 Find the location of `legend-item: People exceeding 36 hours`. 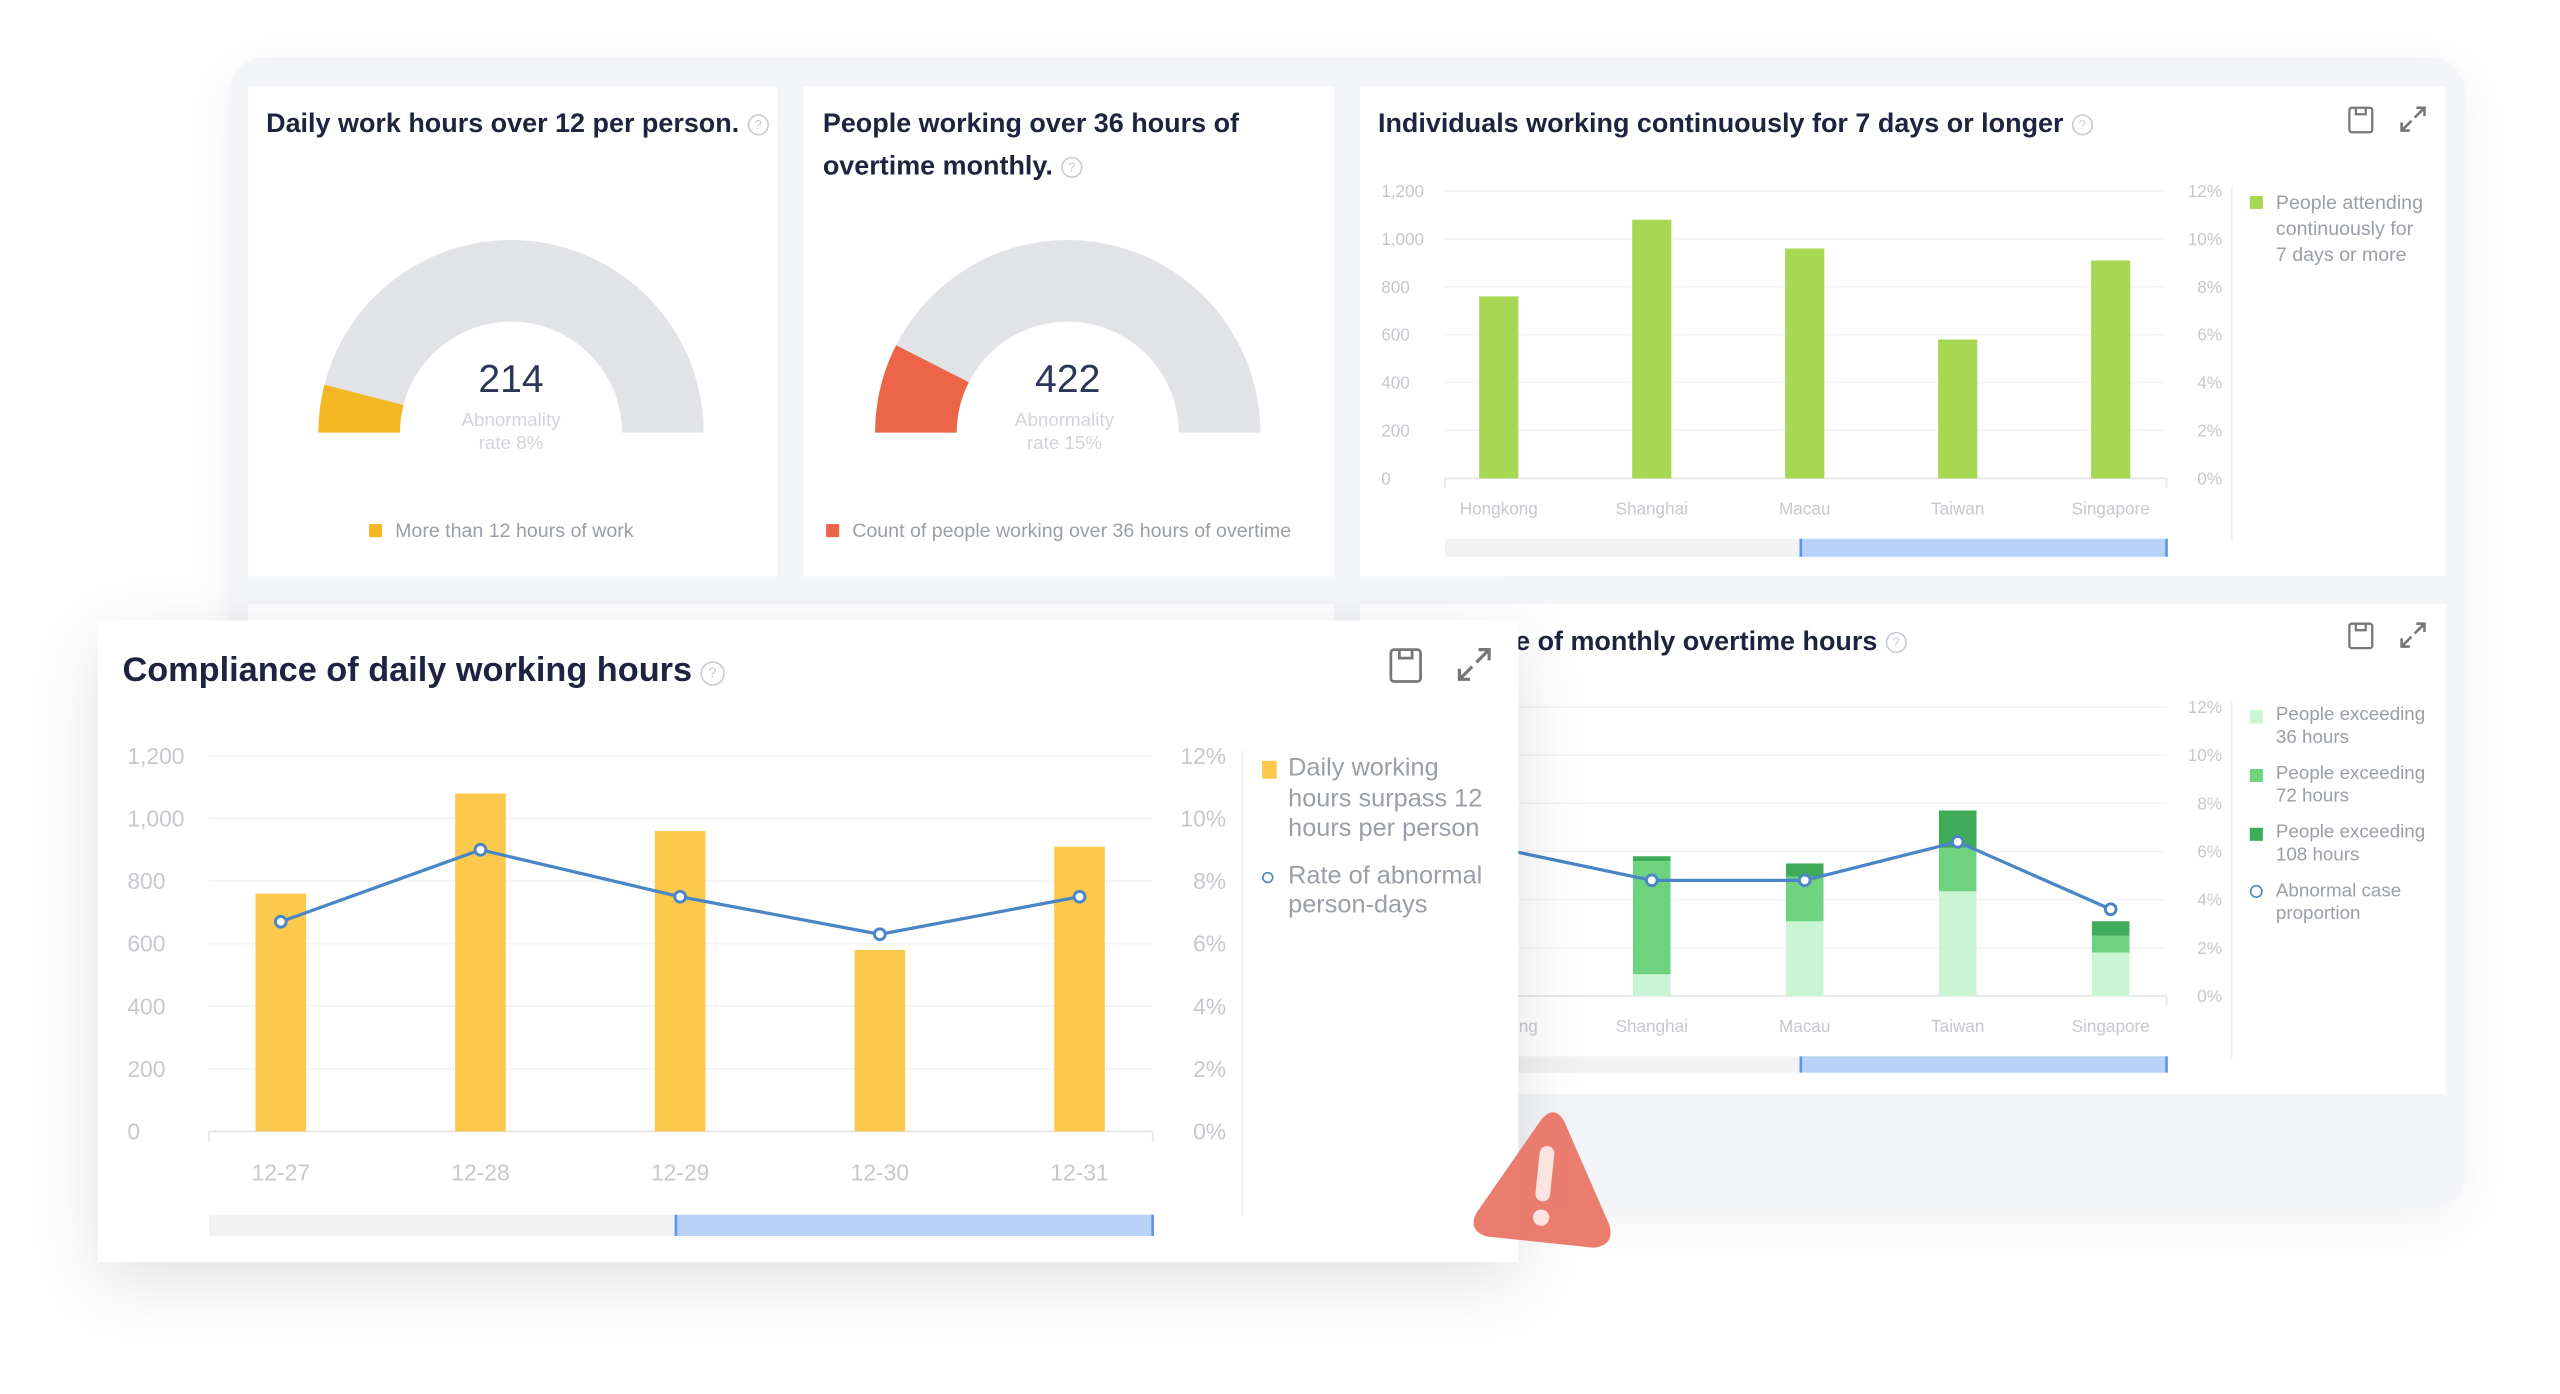

legend-item: People exceeding 36 hours is located at coordinates (2347, 727).